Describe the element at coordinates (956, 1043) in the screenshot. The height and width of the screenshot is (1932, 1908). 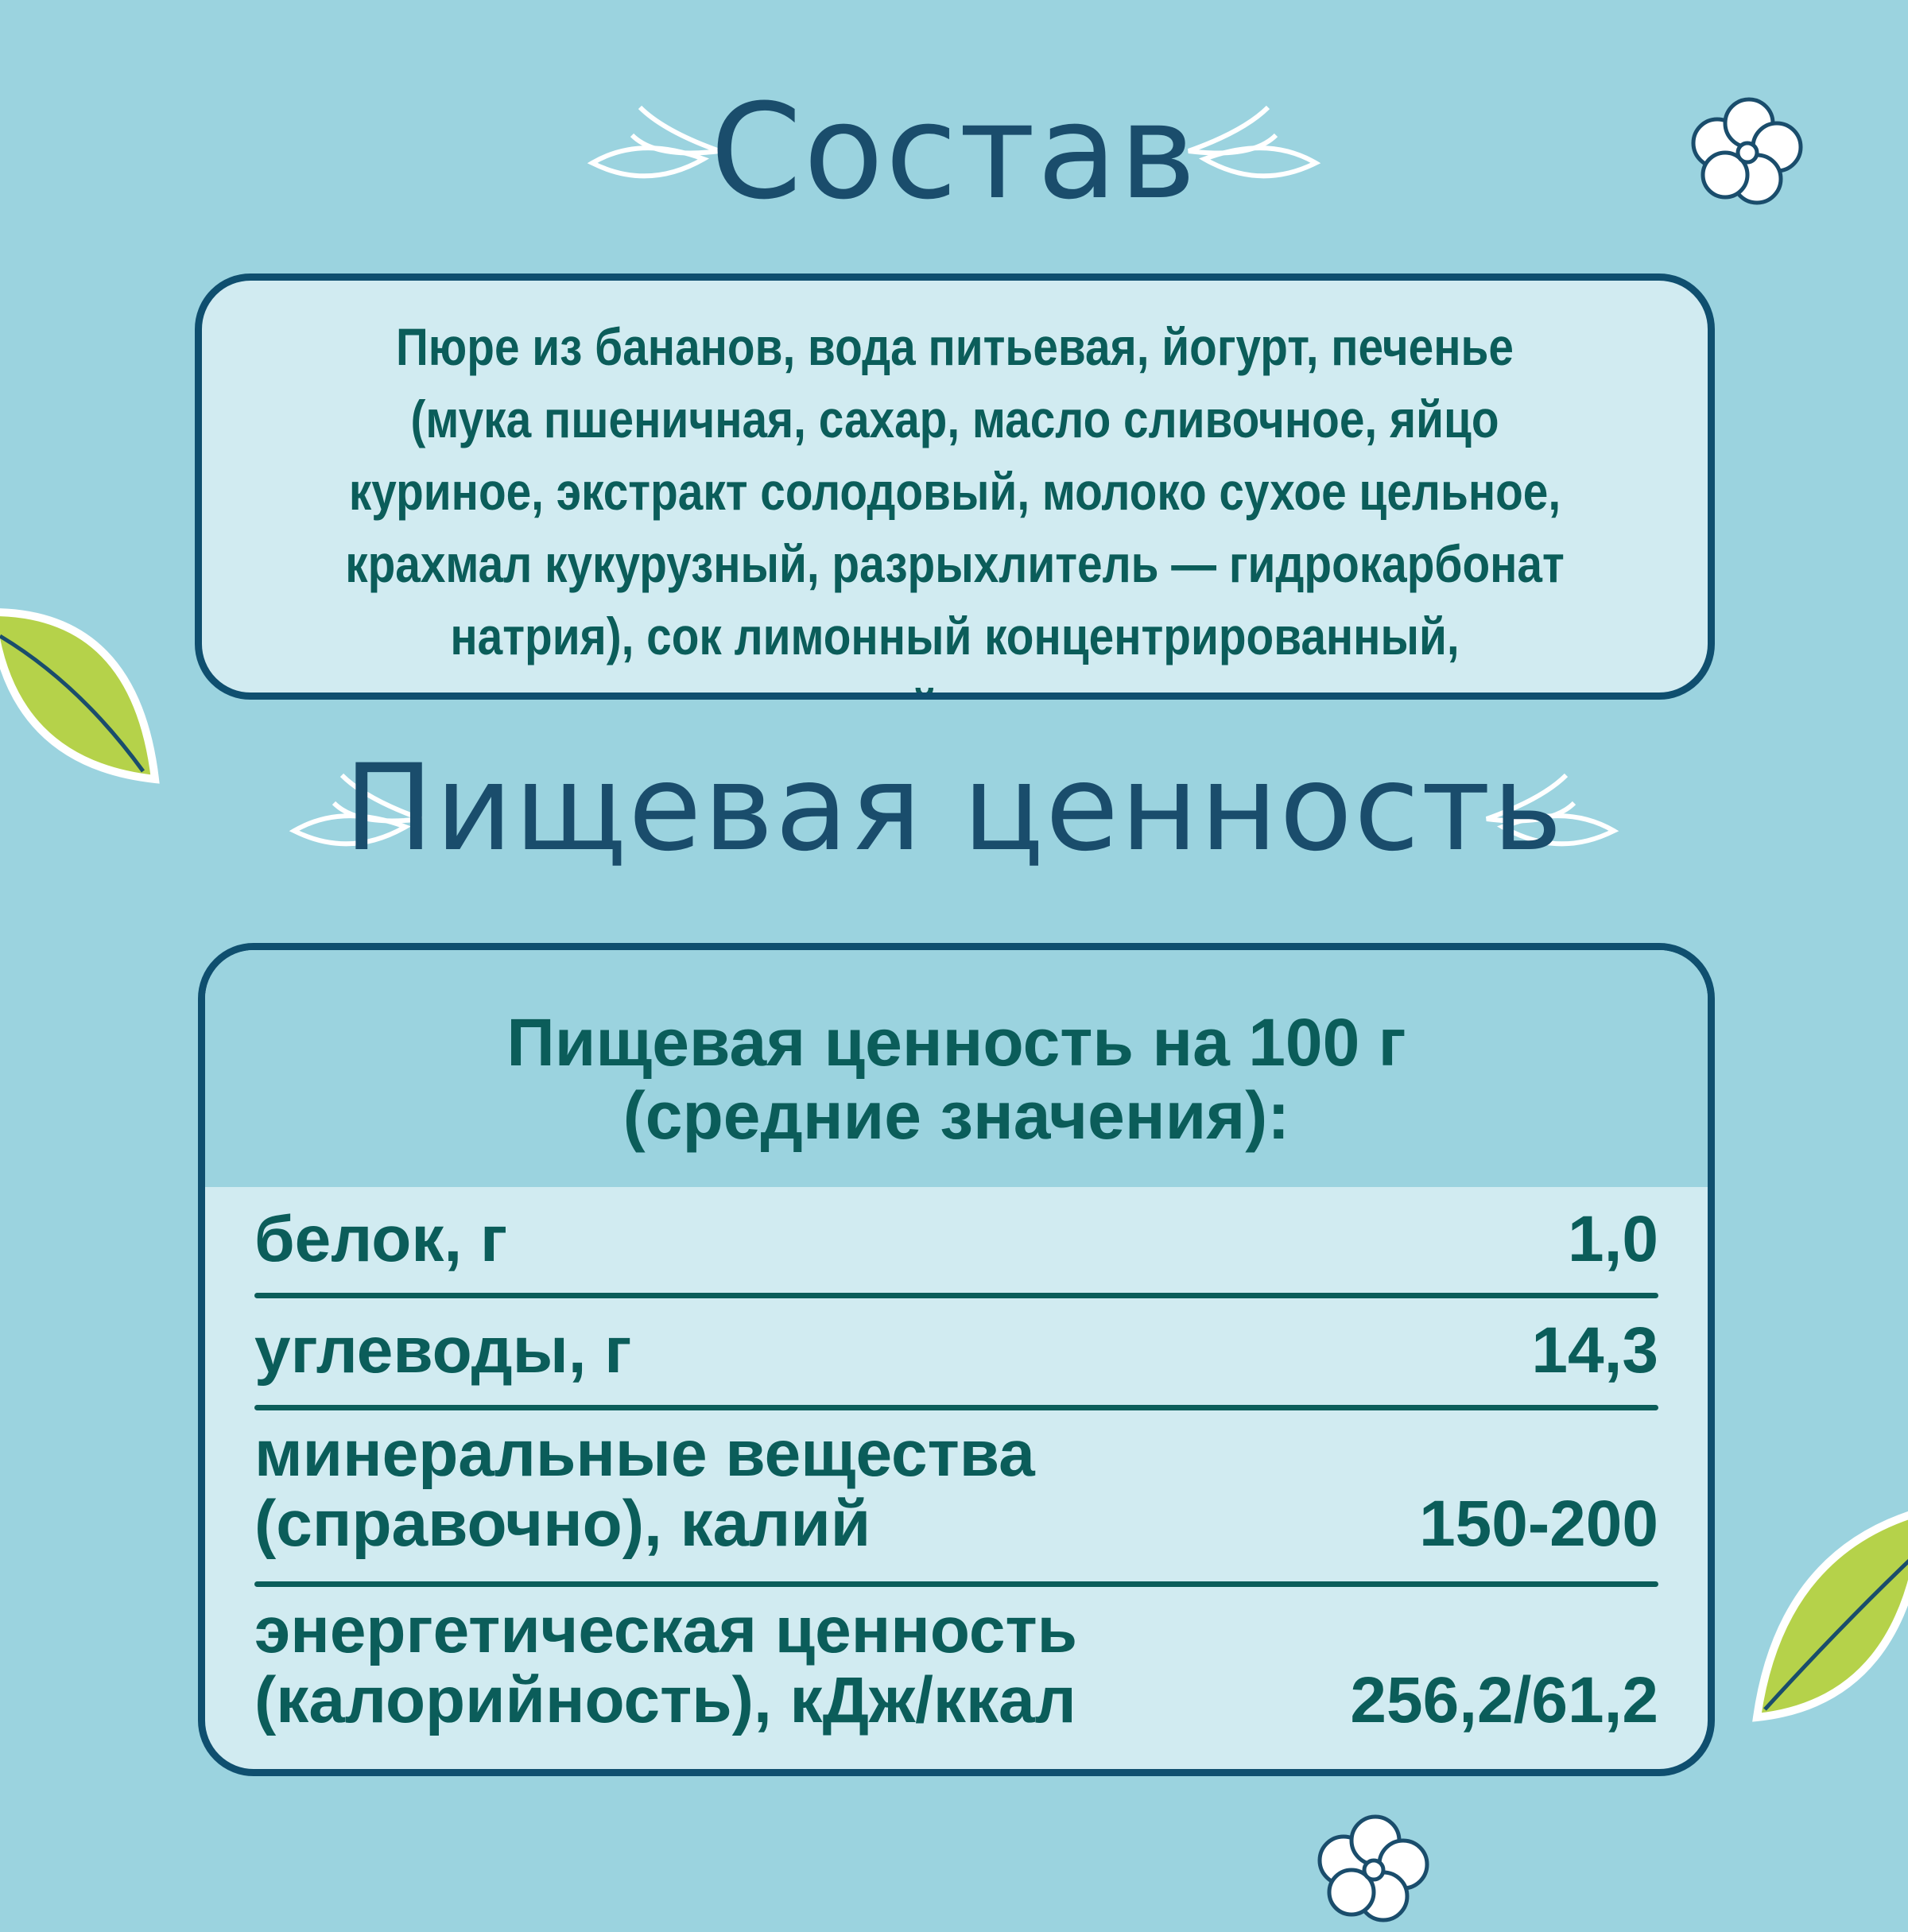
I see `table-header-line1: Пищевая ценность на 100 г` at that location.